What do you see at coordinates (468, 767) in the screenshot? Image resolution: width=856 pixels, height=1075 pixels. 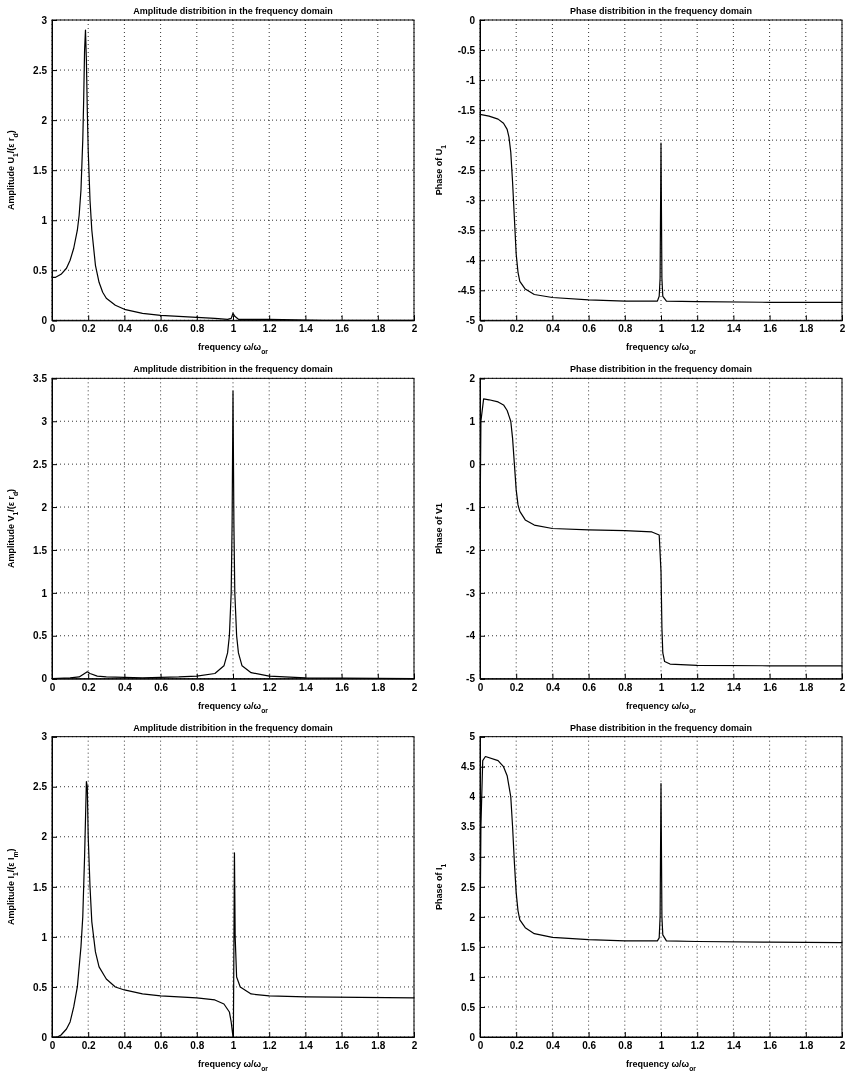 I see `y-tick-label: 4.5` at bounding box center [468, 767].